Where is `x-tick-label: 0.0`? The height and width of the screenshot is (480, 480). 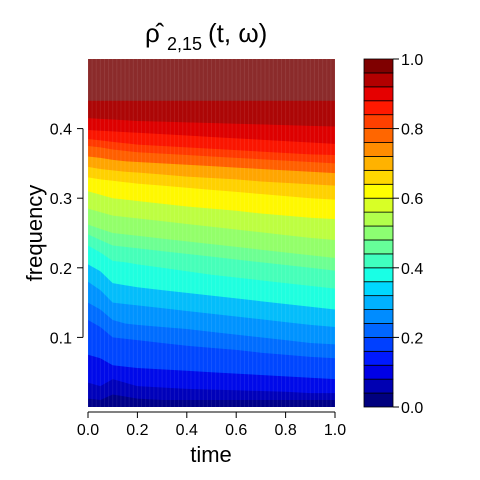 x-tick-label: 0.0 is located at coordinates (88, 430).